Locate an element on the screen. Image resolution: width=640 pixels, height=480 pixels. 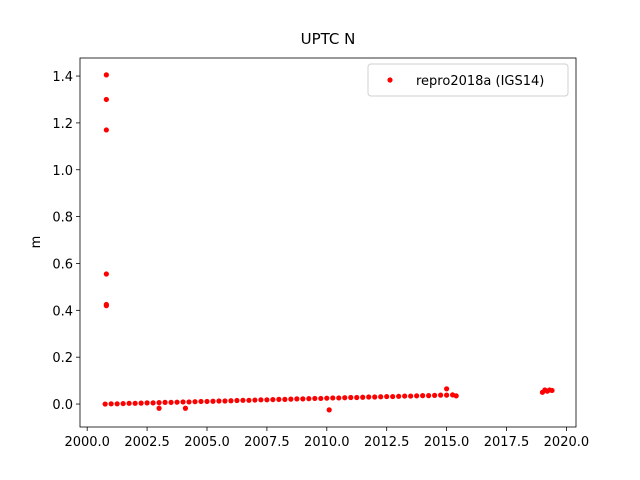
legend-box is located at coordinates (468, 80).